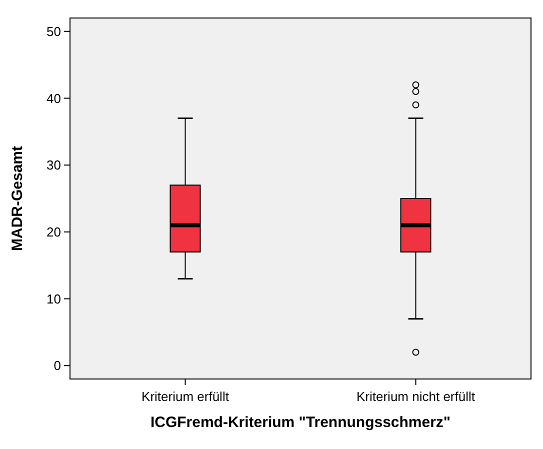  What do you see at coordinates (53, 232) in the screenshot?
I see `y-tick-label: 20` at bounding box center [53, 232].